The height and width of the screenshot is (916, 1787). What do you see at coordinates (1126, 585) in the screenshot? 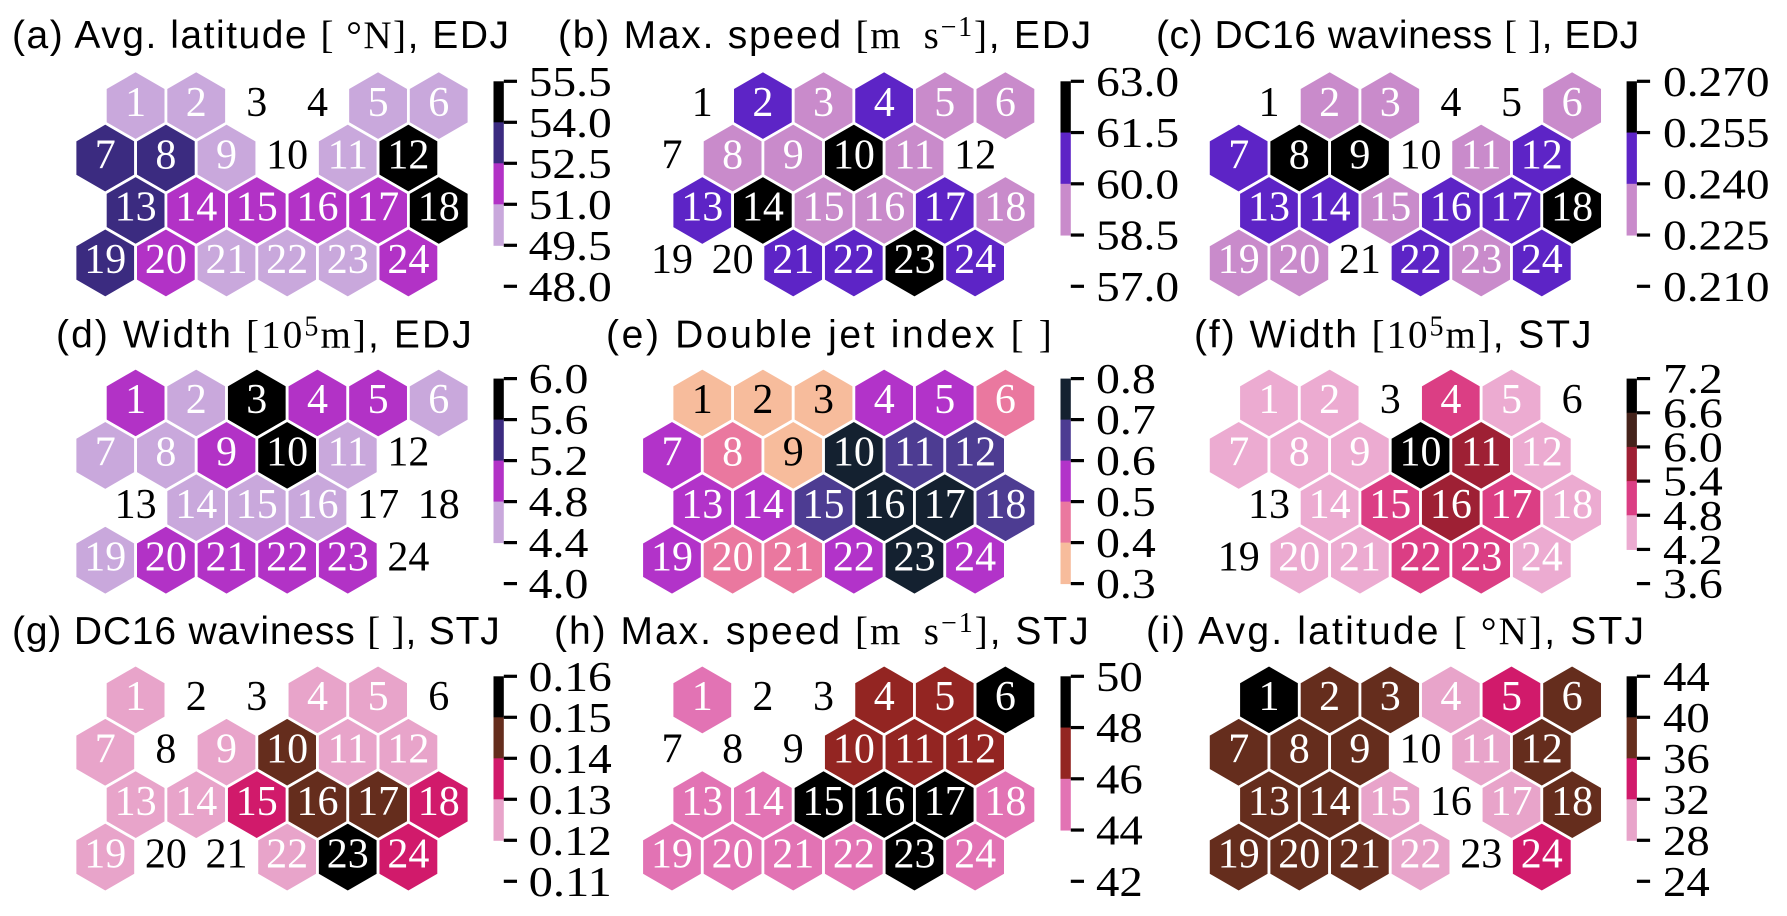
I see `svg-text: 0.3` at bounding box center [1126, 585].